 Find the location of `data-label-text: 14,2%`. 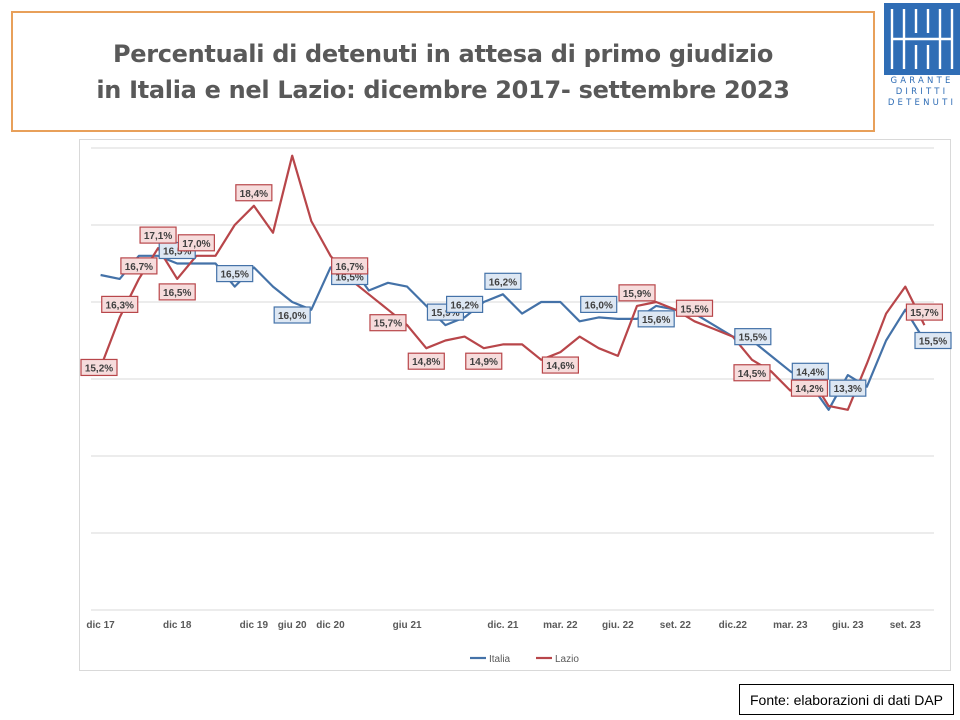

data-label-text: 14,2% is located at coordinates (809, 389).